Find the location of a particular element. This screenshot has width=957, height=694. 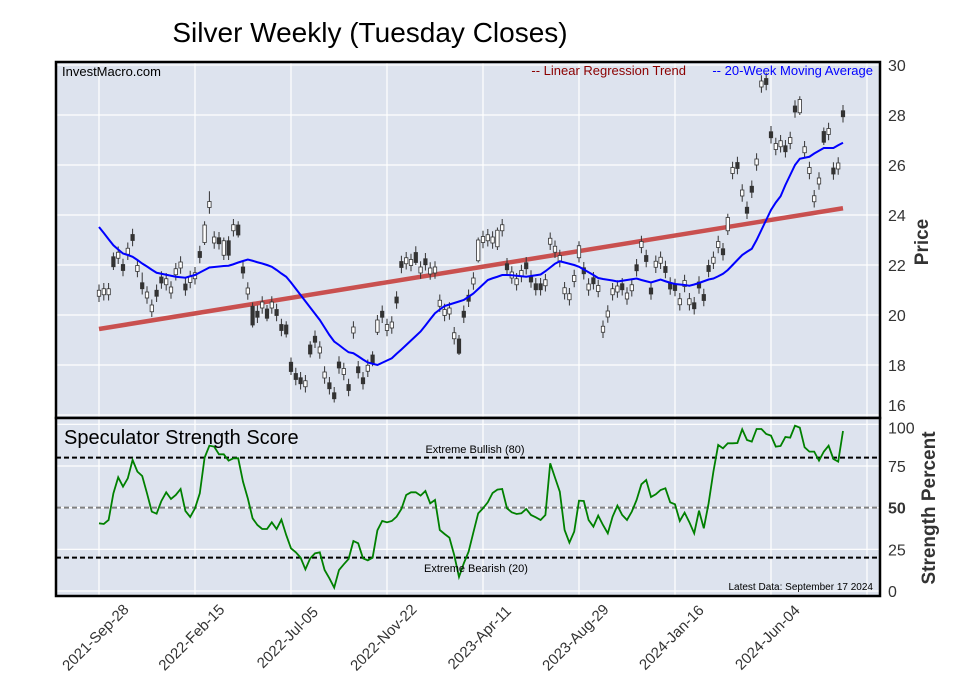

legend-moving-average: -- 20-Week Moving Average is located at coordinates (792, 70).